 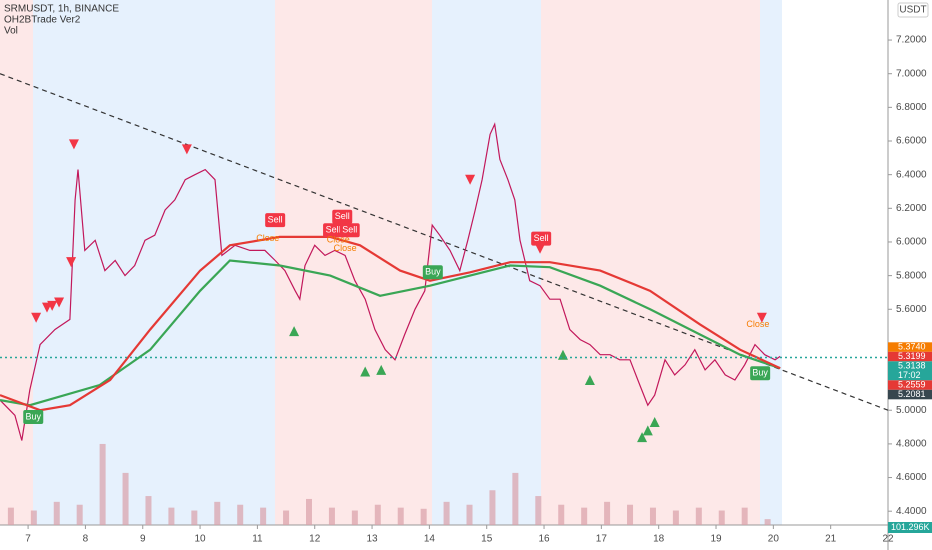 I want to click on signal-label: Buy, so click(x=433, y=272).